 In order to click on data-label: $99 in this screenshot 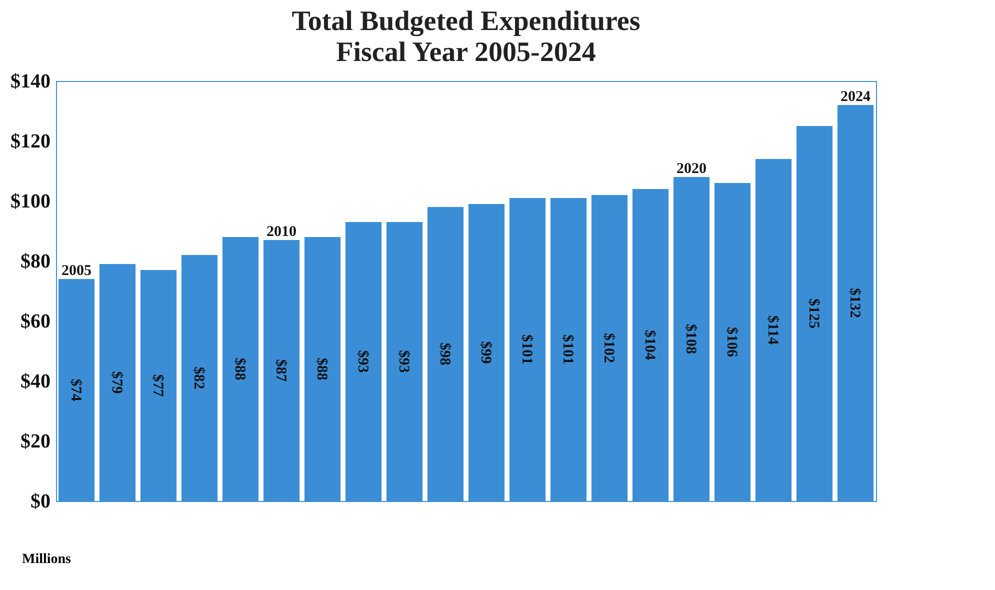, I will do `click(486, 352)`.